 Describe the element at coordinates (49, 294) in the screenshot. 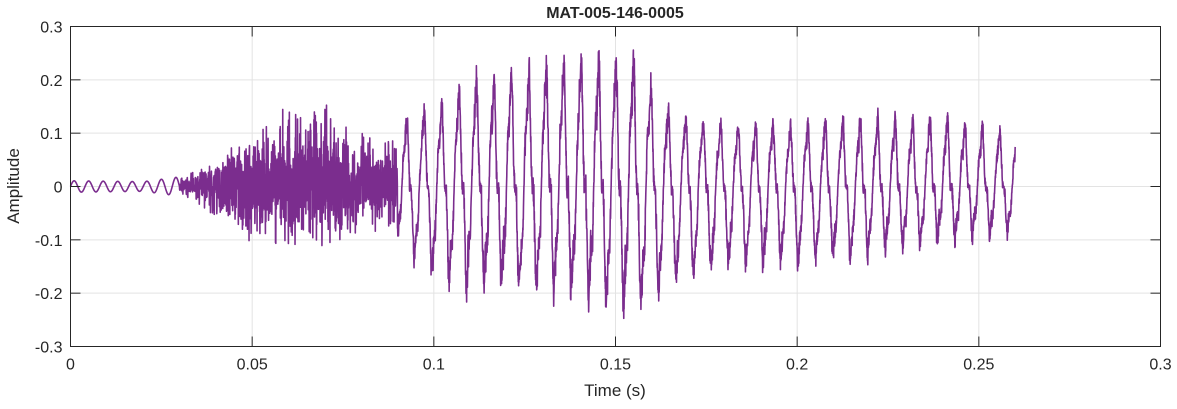

I see `y-tick-label: -0.2` at that location.